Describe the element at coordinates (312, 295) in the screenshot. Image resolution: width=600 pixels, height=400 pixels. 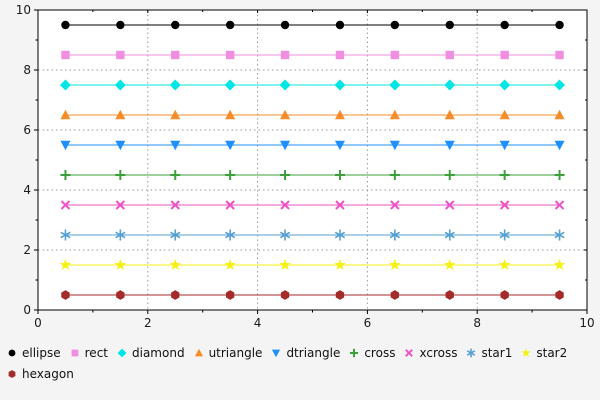
I see `series-hexagon` at that location.